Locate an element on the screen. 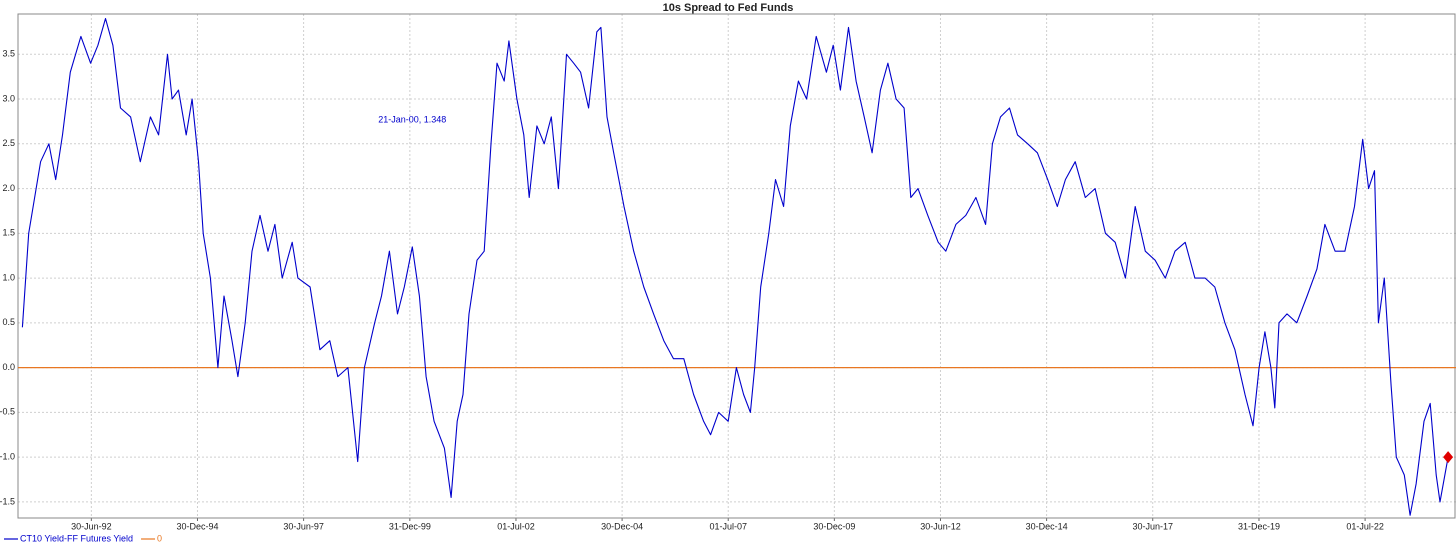 The width and height of the screenshot is (1456, 547). x-tick-label: 01-Jul-22 is located at coordinates (1365, 526).